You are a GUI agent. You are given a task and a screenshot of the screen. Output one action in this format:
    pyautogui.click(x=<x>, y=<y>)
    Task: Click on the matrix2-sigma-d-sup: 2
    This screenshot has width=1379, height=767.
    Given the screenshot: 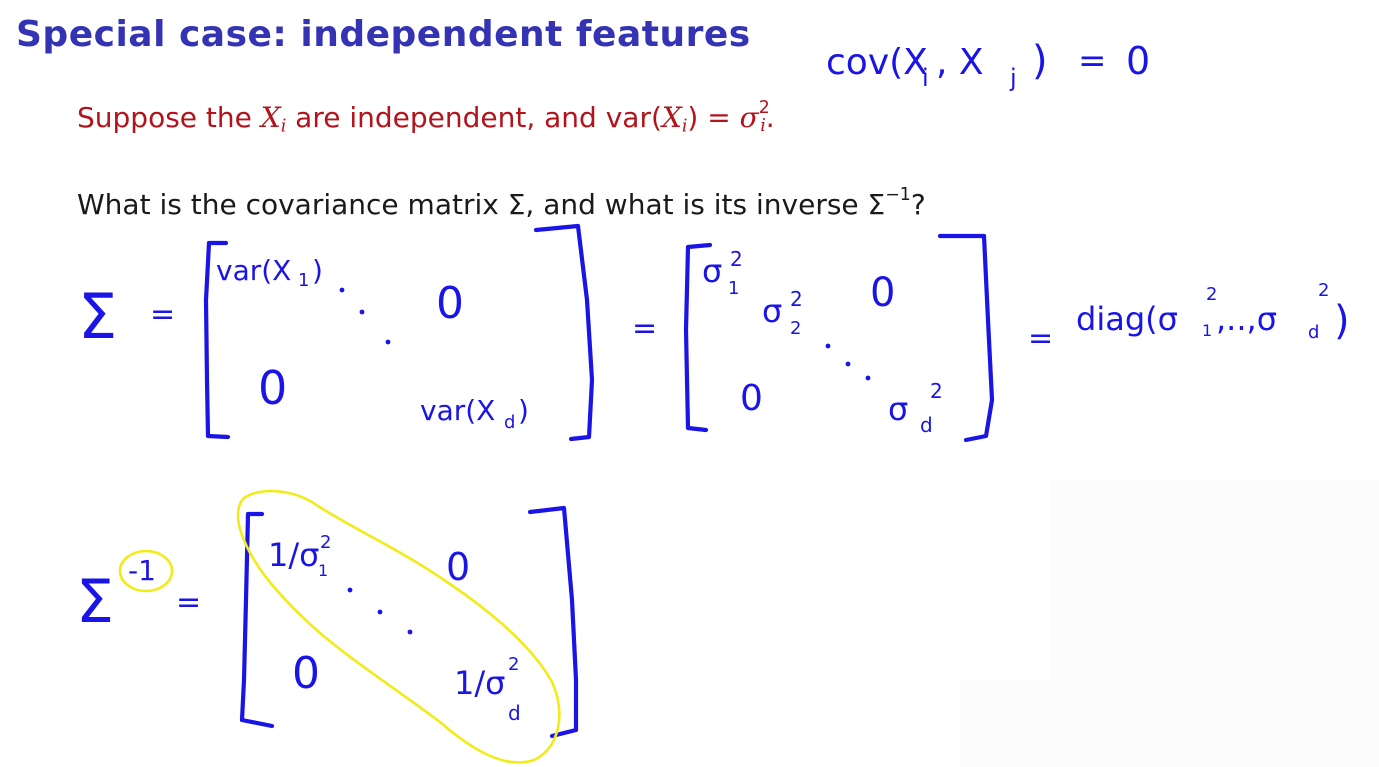 What is the action you would take?
    pyautogui.click(x=936, y=391)
    